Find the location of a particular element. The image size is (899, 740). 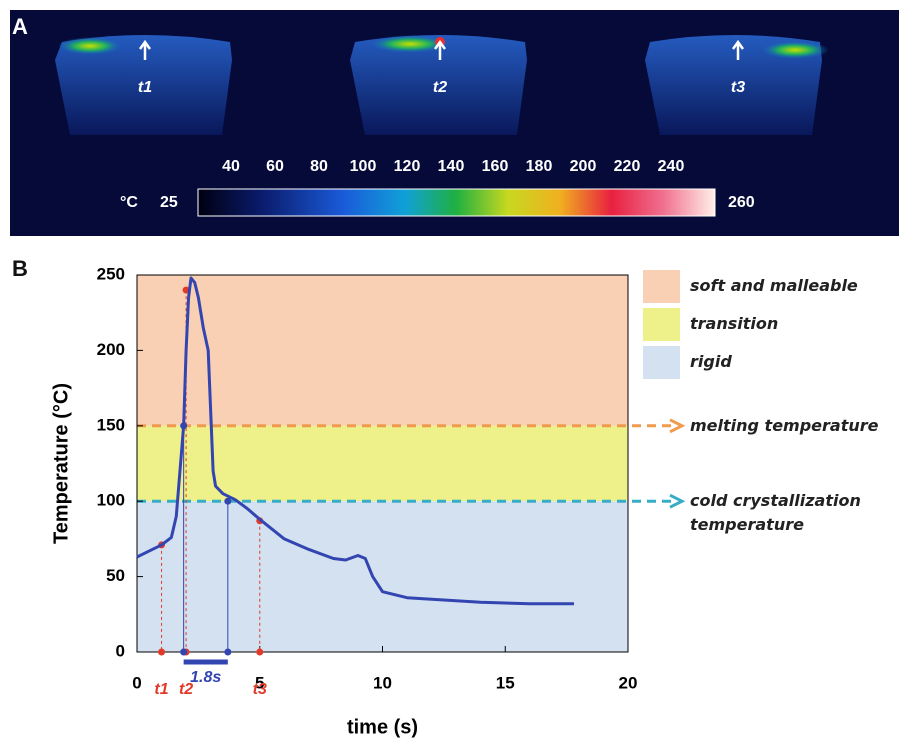

time-label: t1 is located at coordinates (145, 87).